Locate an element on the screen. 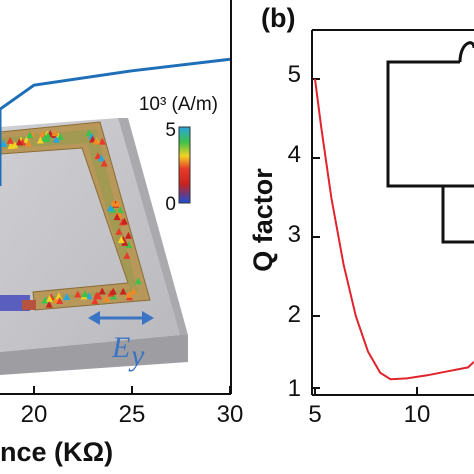 Image resolution: width=474 pixels, height=474 pixels. resonator-arm is located at coordinates (75, 216).